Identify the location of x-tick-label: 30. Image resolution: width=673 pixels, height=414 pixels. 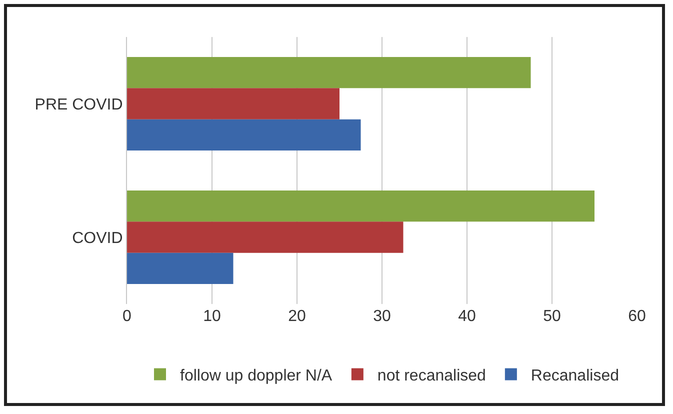
(382, 316).